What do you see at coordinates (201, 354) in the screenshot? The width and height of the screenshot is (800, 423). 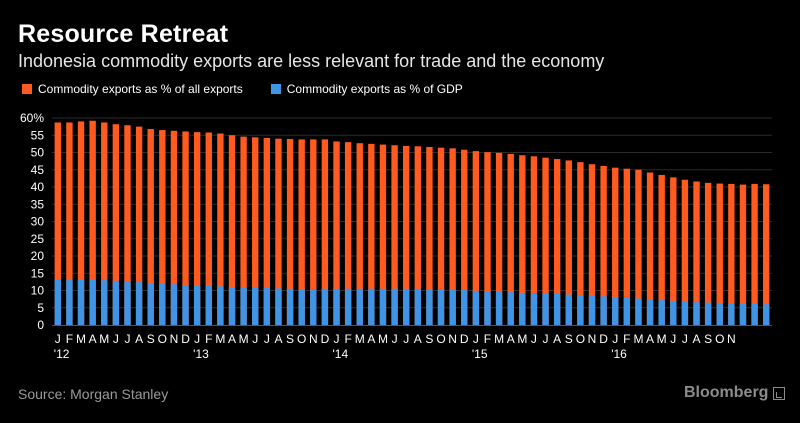 I see `x-year-label: '13` at bounding box center [201, 354].